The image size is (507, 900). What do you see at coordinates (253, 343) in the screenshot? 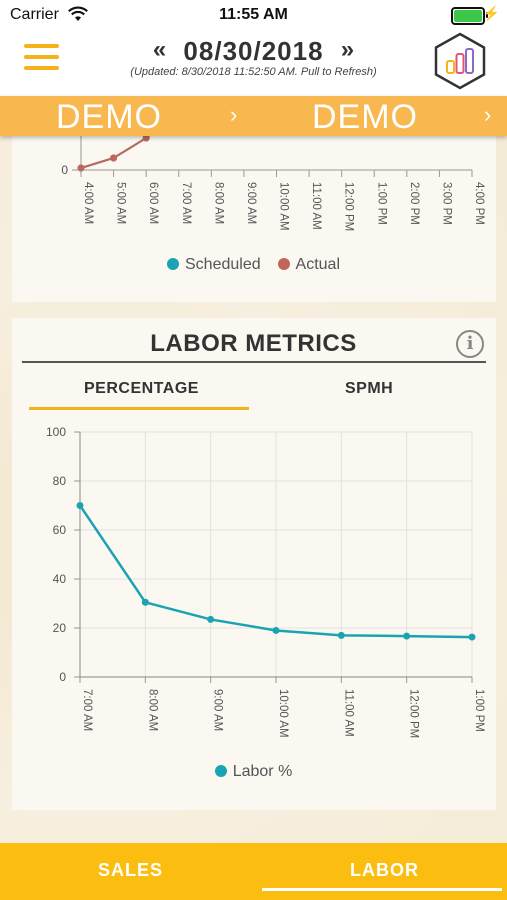
I see `labor-metrics-title: LABOR METRICS` at bounding box center [253, 343].